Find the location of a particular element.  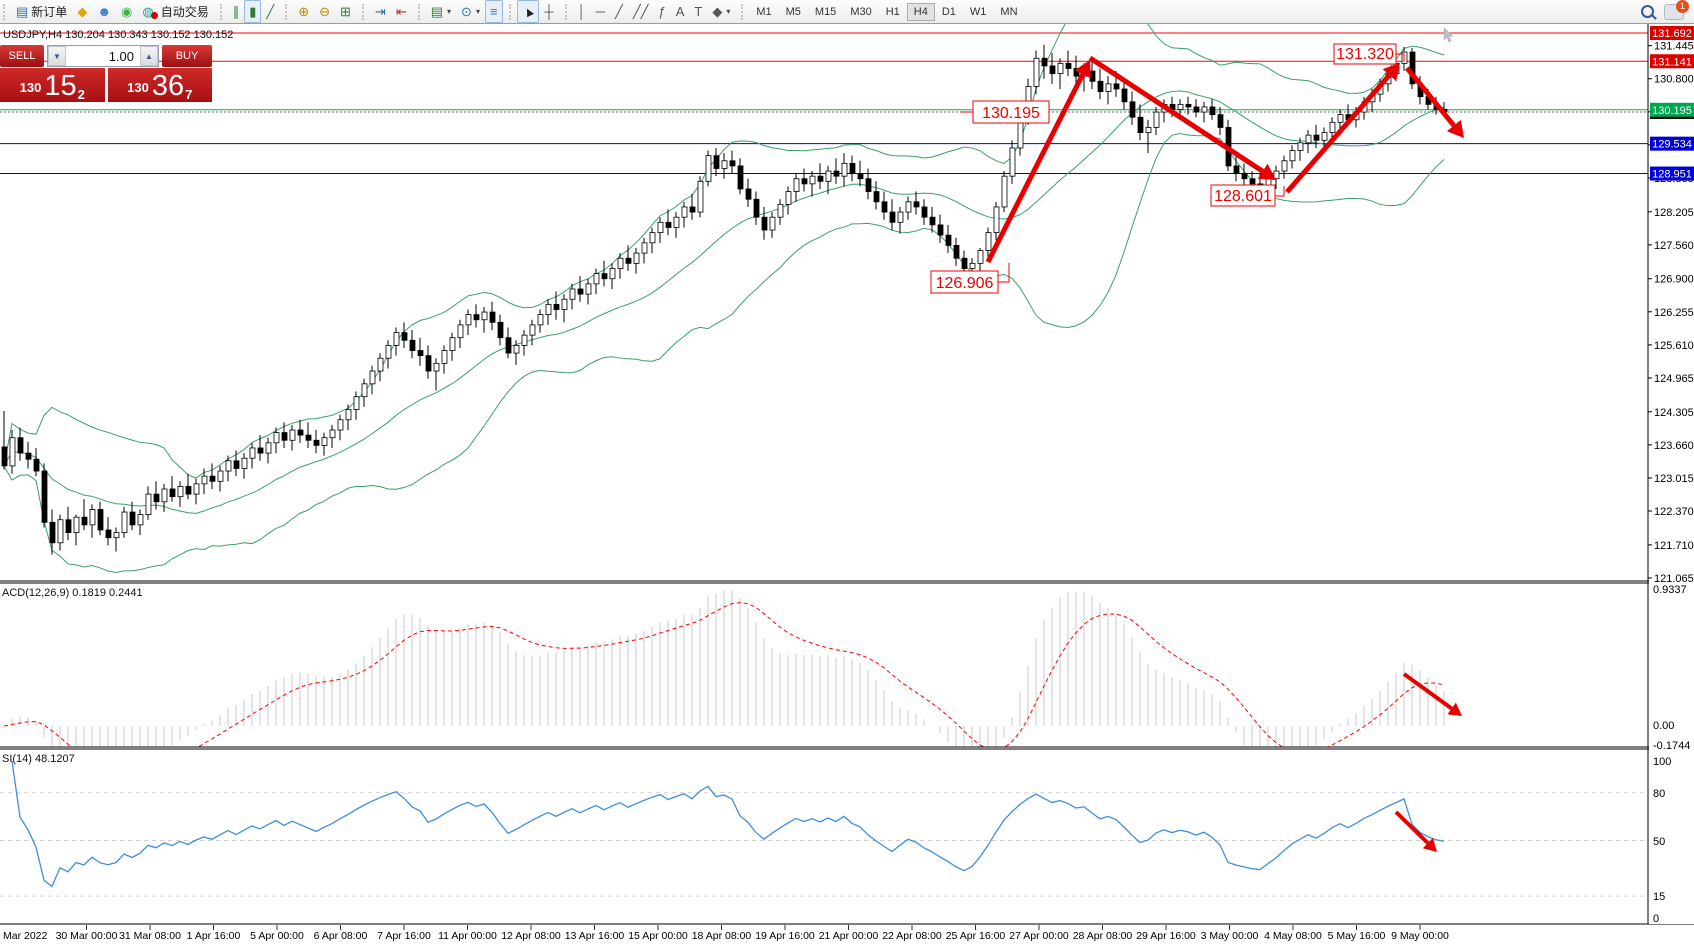

new-order-button: ▤ 新订单 is located at coordinates (41, 11).